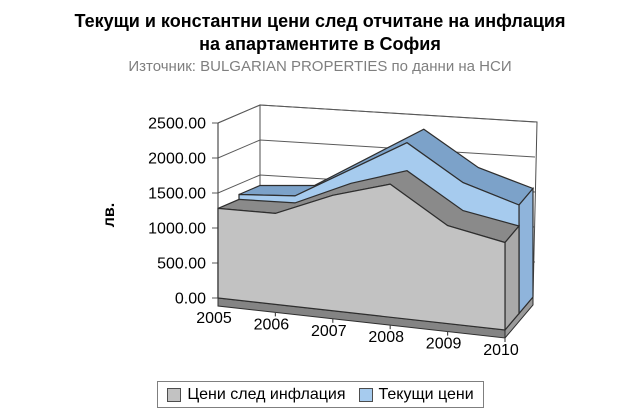 The width and height of the screenshot is (640, 416). I want to click on x-tick-label: 2009, so click(444, 344).